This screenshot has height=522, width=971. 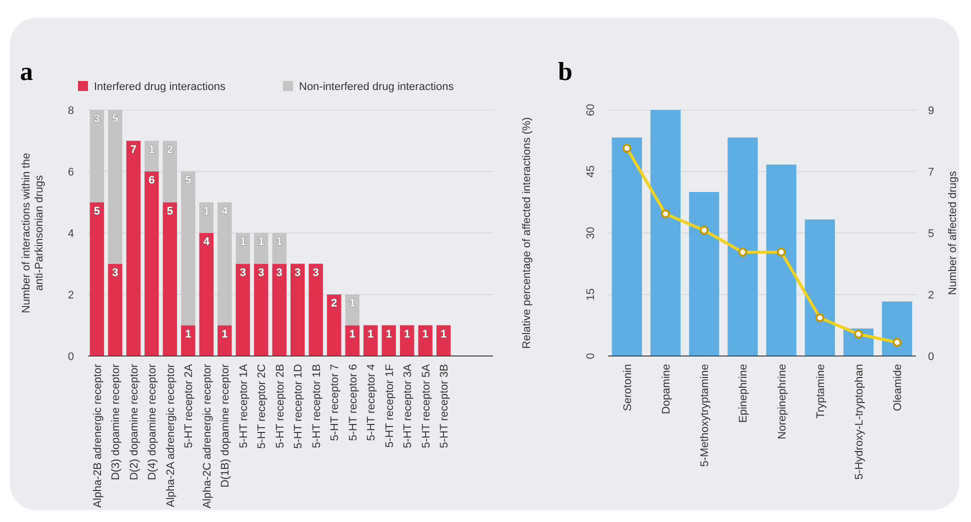 I want to click on y-tick-label: 45, so click(x=591, y=171).